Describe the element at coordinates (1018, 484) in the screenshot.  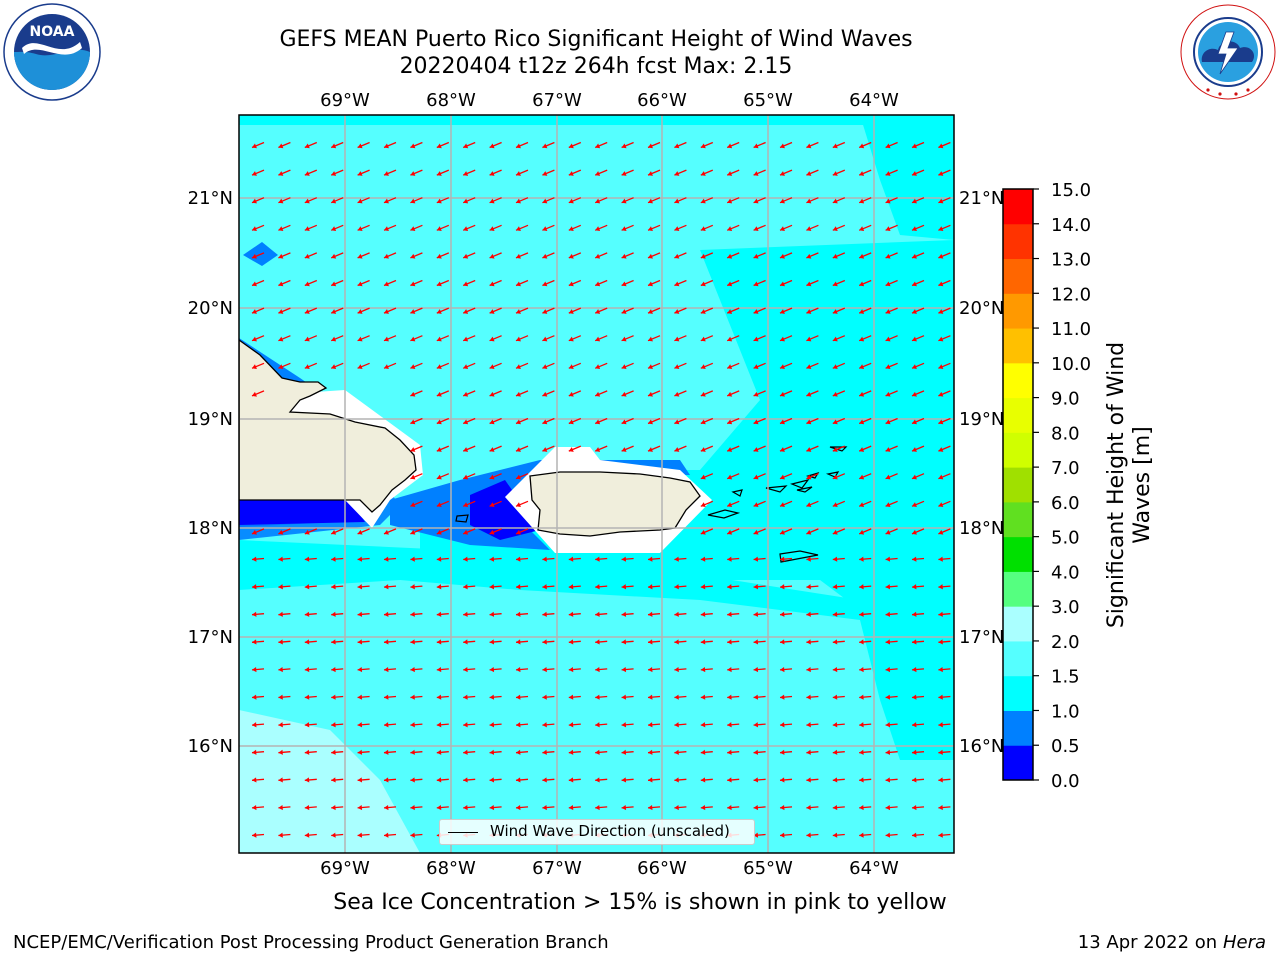
I see `colorbar-frame` at that location.